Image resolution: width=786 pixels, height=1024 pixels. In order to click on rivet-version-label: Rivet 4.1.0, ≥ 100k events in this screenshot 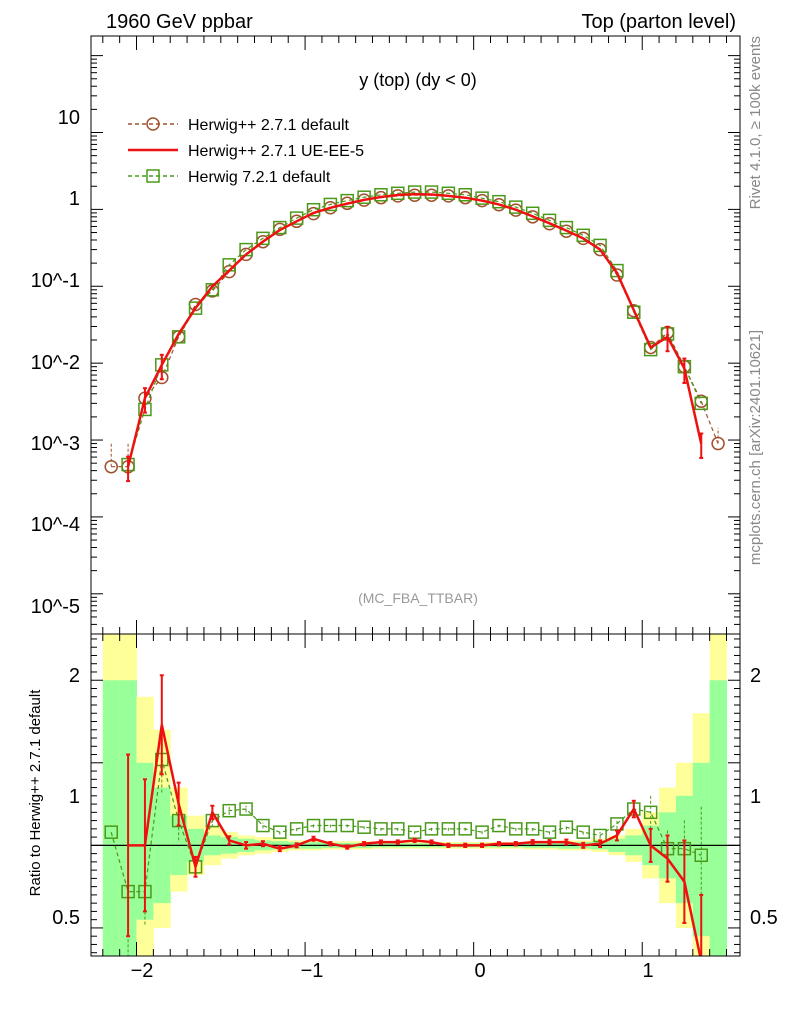, I will do `click(755, 122)`.